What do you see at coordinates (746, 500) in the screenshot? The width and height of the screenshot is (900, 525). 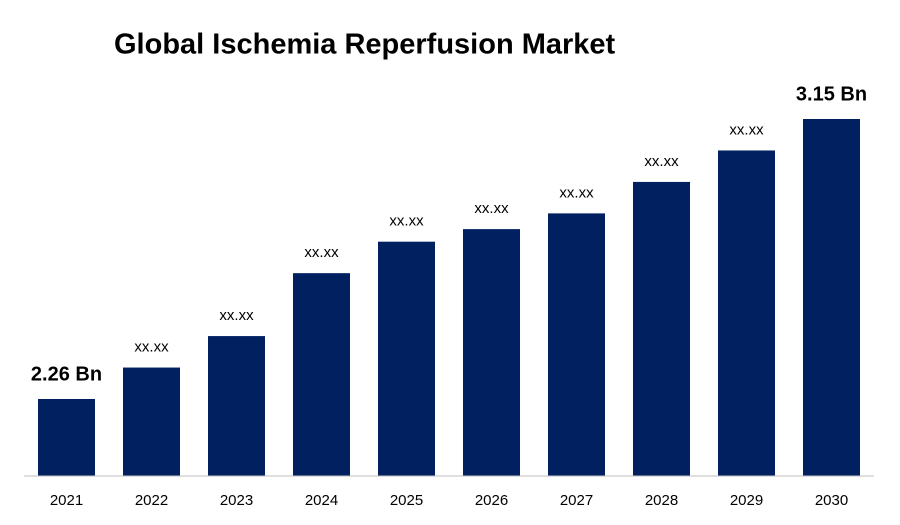 I see `x-tick-label: 2029` at bounding box center [746, 500].